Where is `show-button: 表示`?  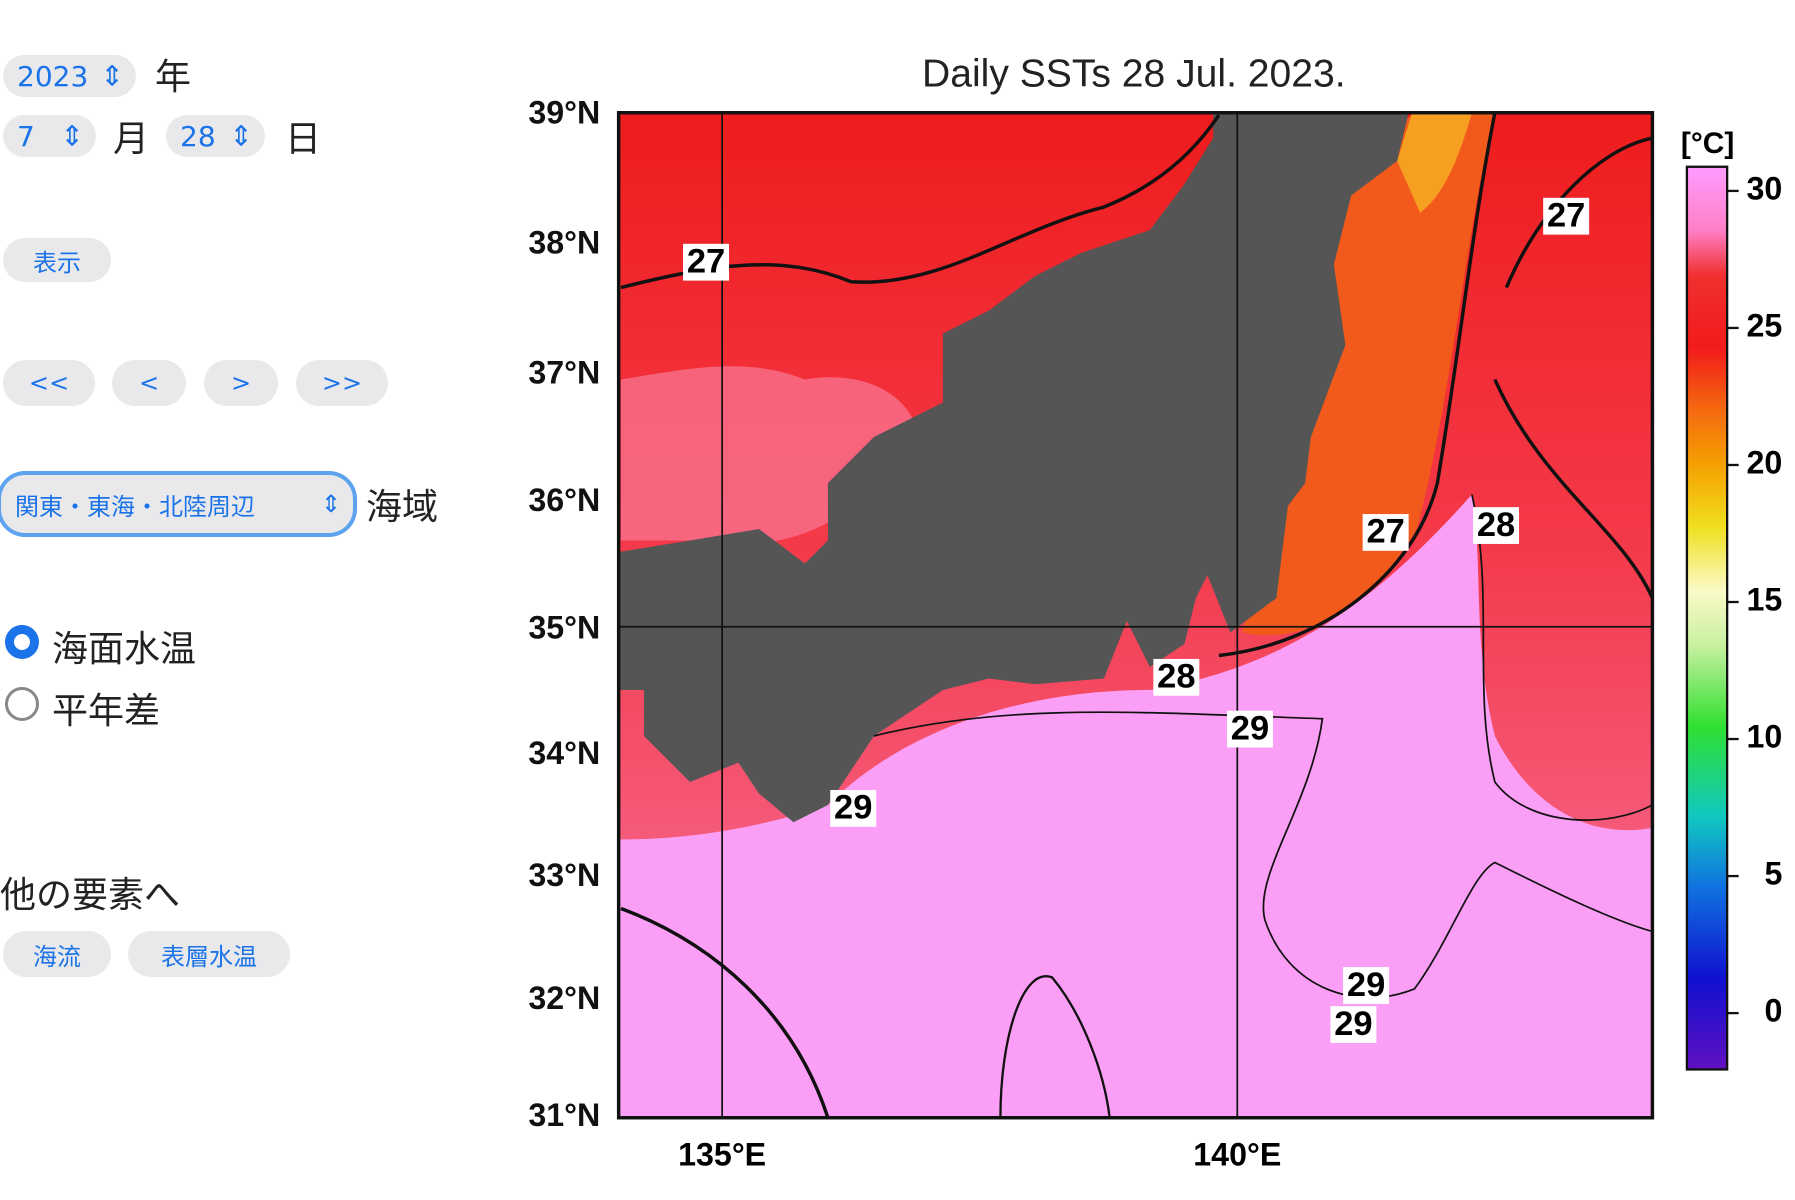
show-button: 表示 is located at coordinates (57, 260).